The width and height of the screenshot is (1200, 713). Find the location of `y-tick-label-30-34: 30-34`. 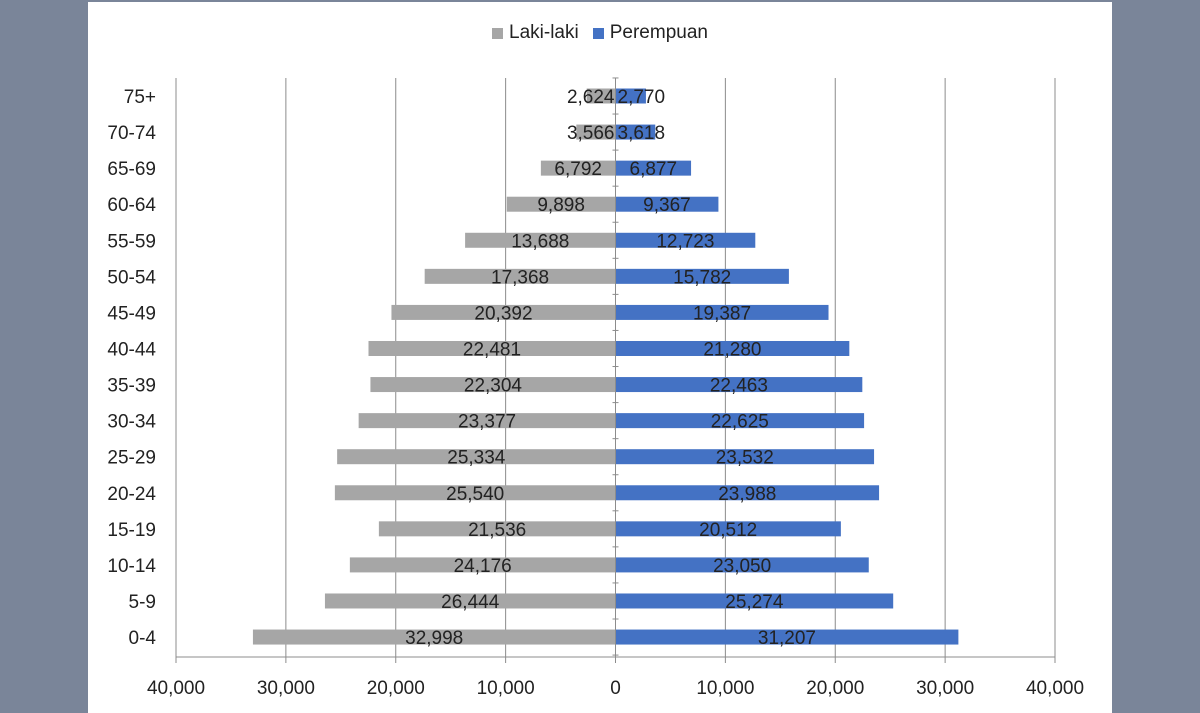

y-tick-label-30-34: 30-34 is located at coordinates (131, 422).